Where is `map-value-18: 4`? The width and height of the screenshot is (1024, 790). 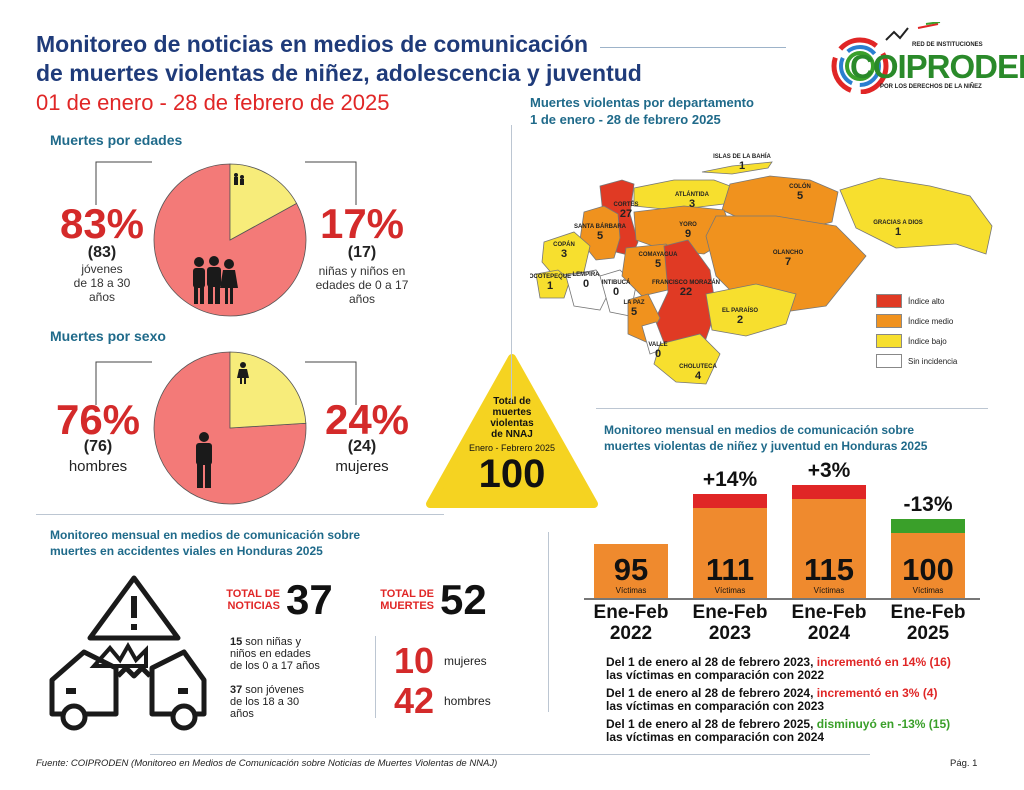 map-value-18: 4 is located at coordinates (698, 376).